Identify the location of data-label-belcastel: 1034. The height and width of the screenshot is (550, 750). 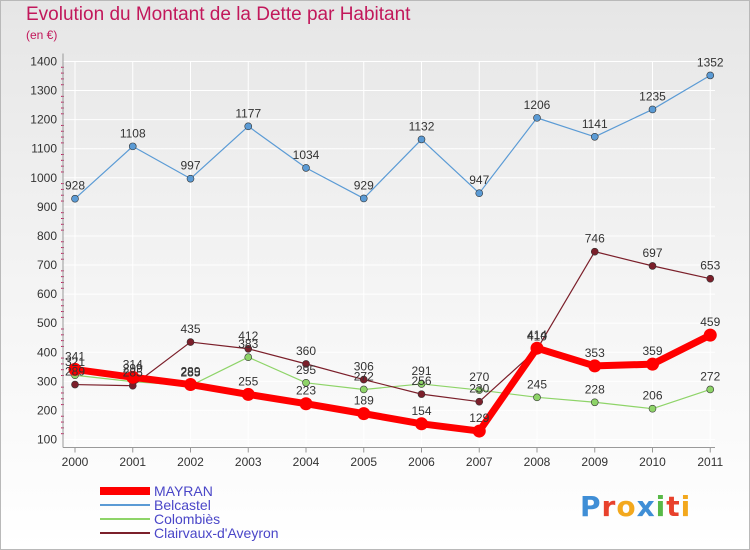
(306, 155).